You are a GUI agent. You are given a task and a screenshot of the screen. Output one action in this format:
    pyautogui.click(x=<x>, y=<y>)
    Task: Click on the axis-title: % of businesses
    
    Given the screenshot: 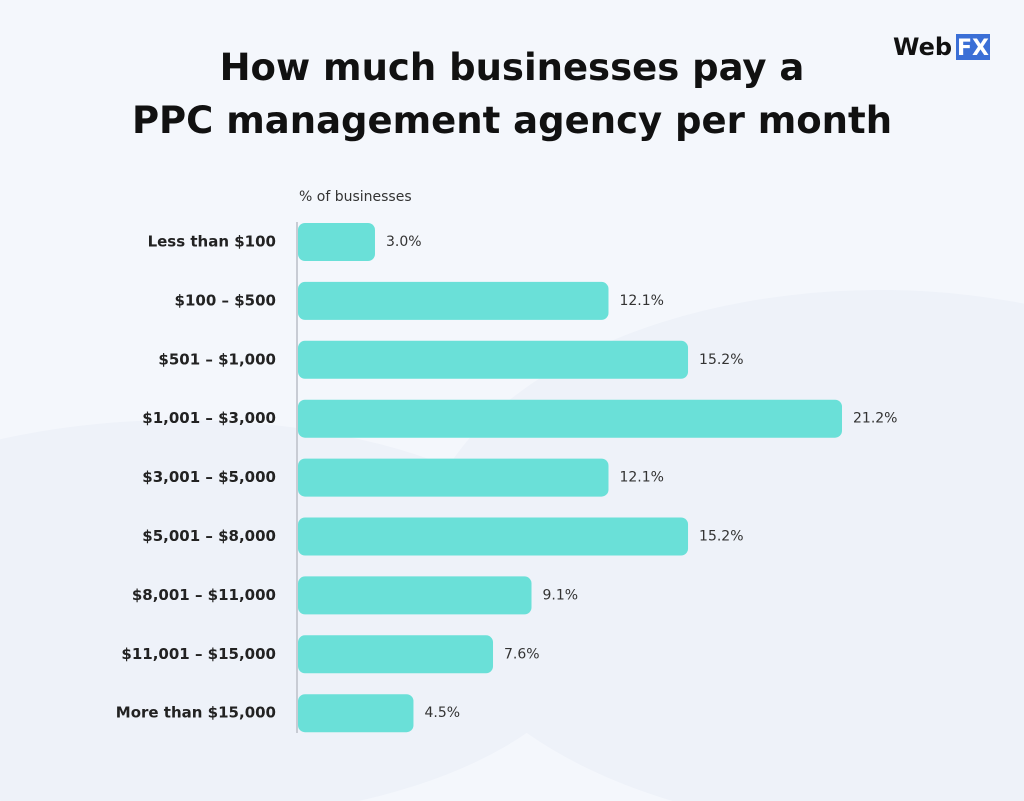 What is the action you would take?
    pyautogui.click(x=355, y=197)
    